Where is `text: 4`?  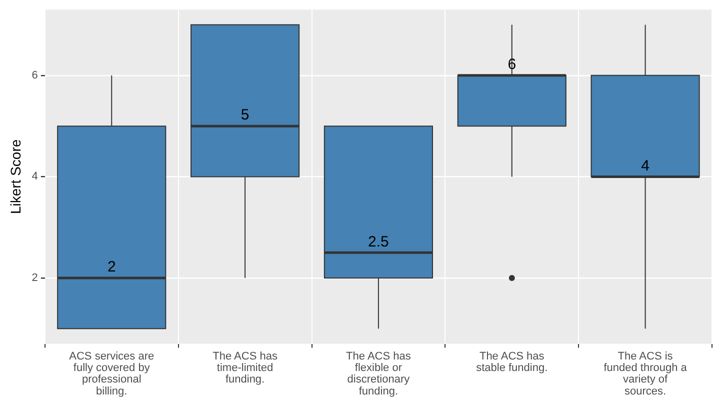 text: 4 is located at coordinates (645, 165).